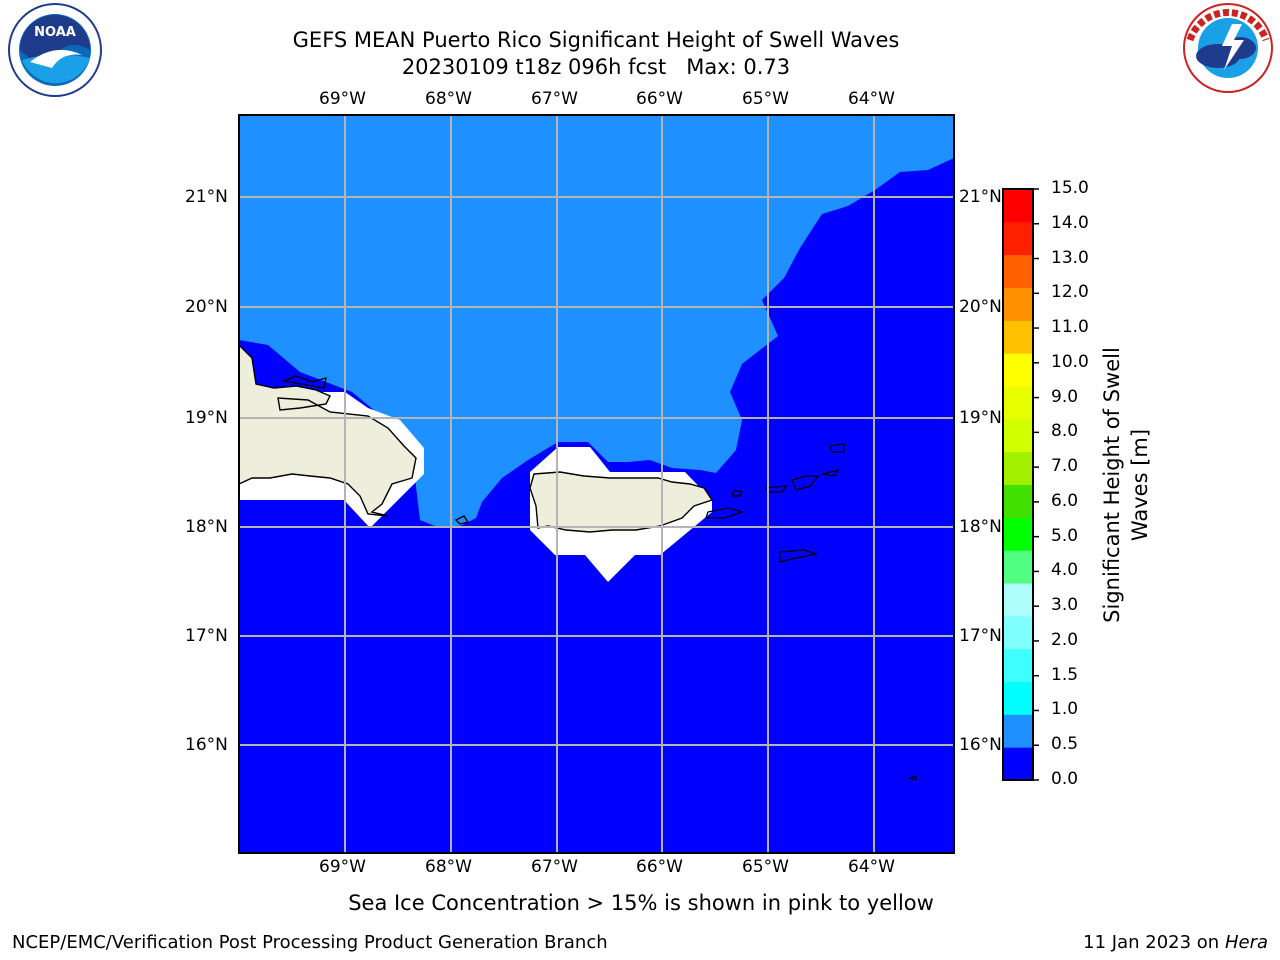 This screenshot has height=960, width=1280. I want to click on lon-label-top-65w: 65°W, so click(765, 99).